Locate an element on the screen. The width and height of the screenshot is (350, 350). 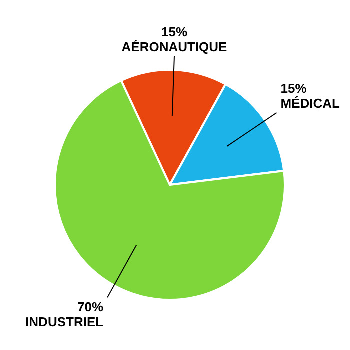
slice-label: AÉRONAUTIQUE is located at coordinates (175, 46).